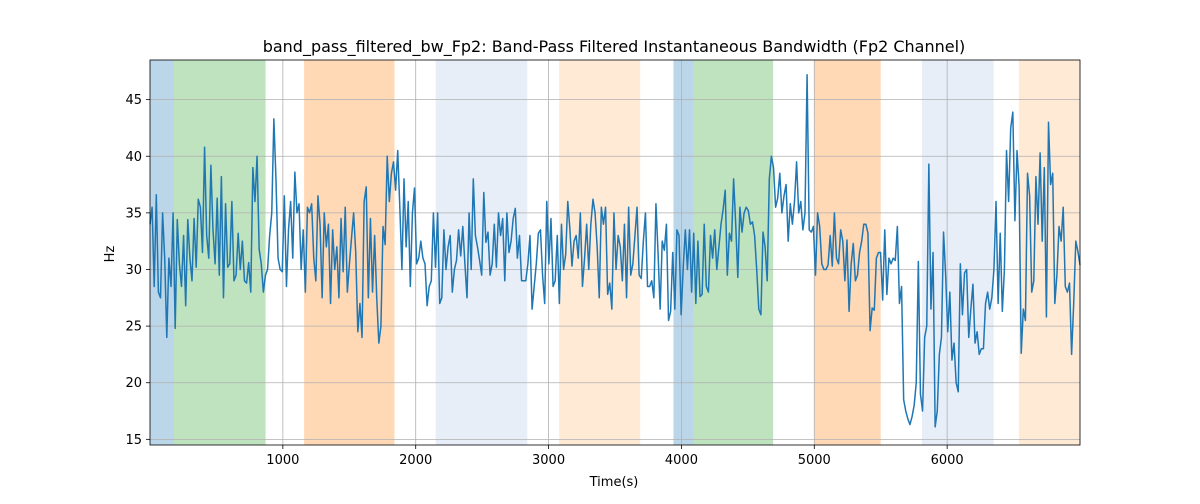  I want to click on y-tick-label-25: 25, so click(133, 327).